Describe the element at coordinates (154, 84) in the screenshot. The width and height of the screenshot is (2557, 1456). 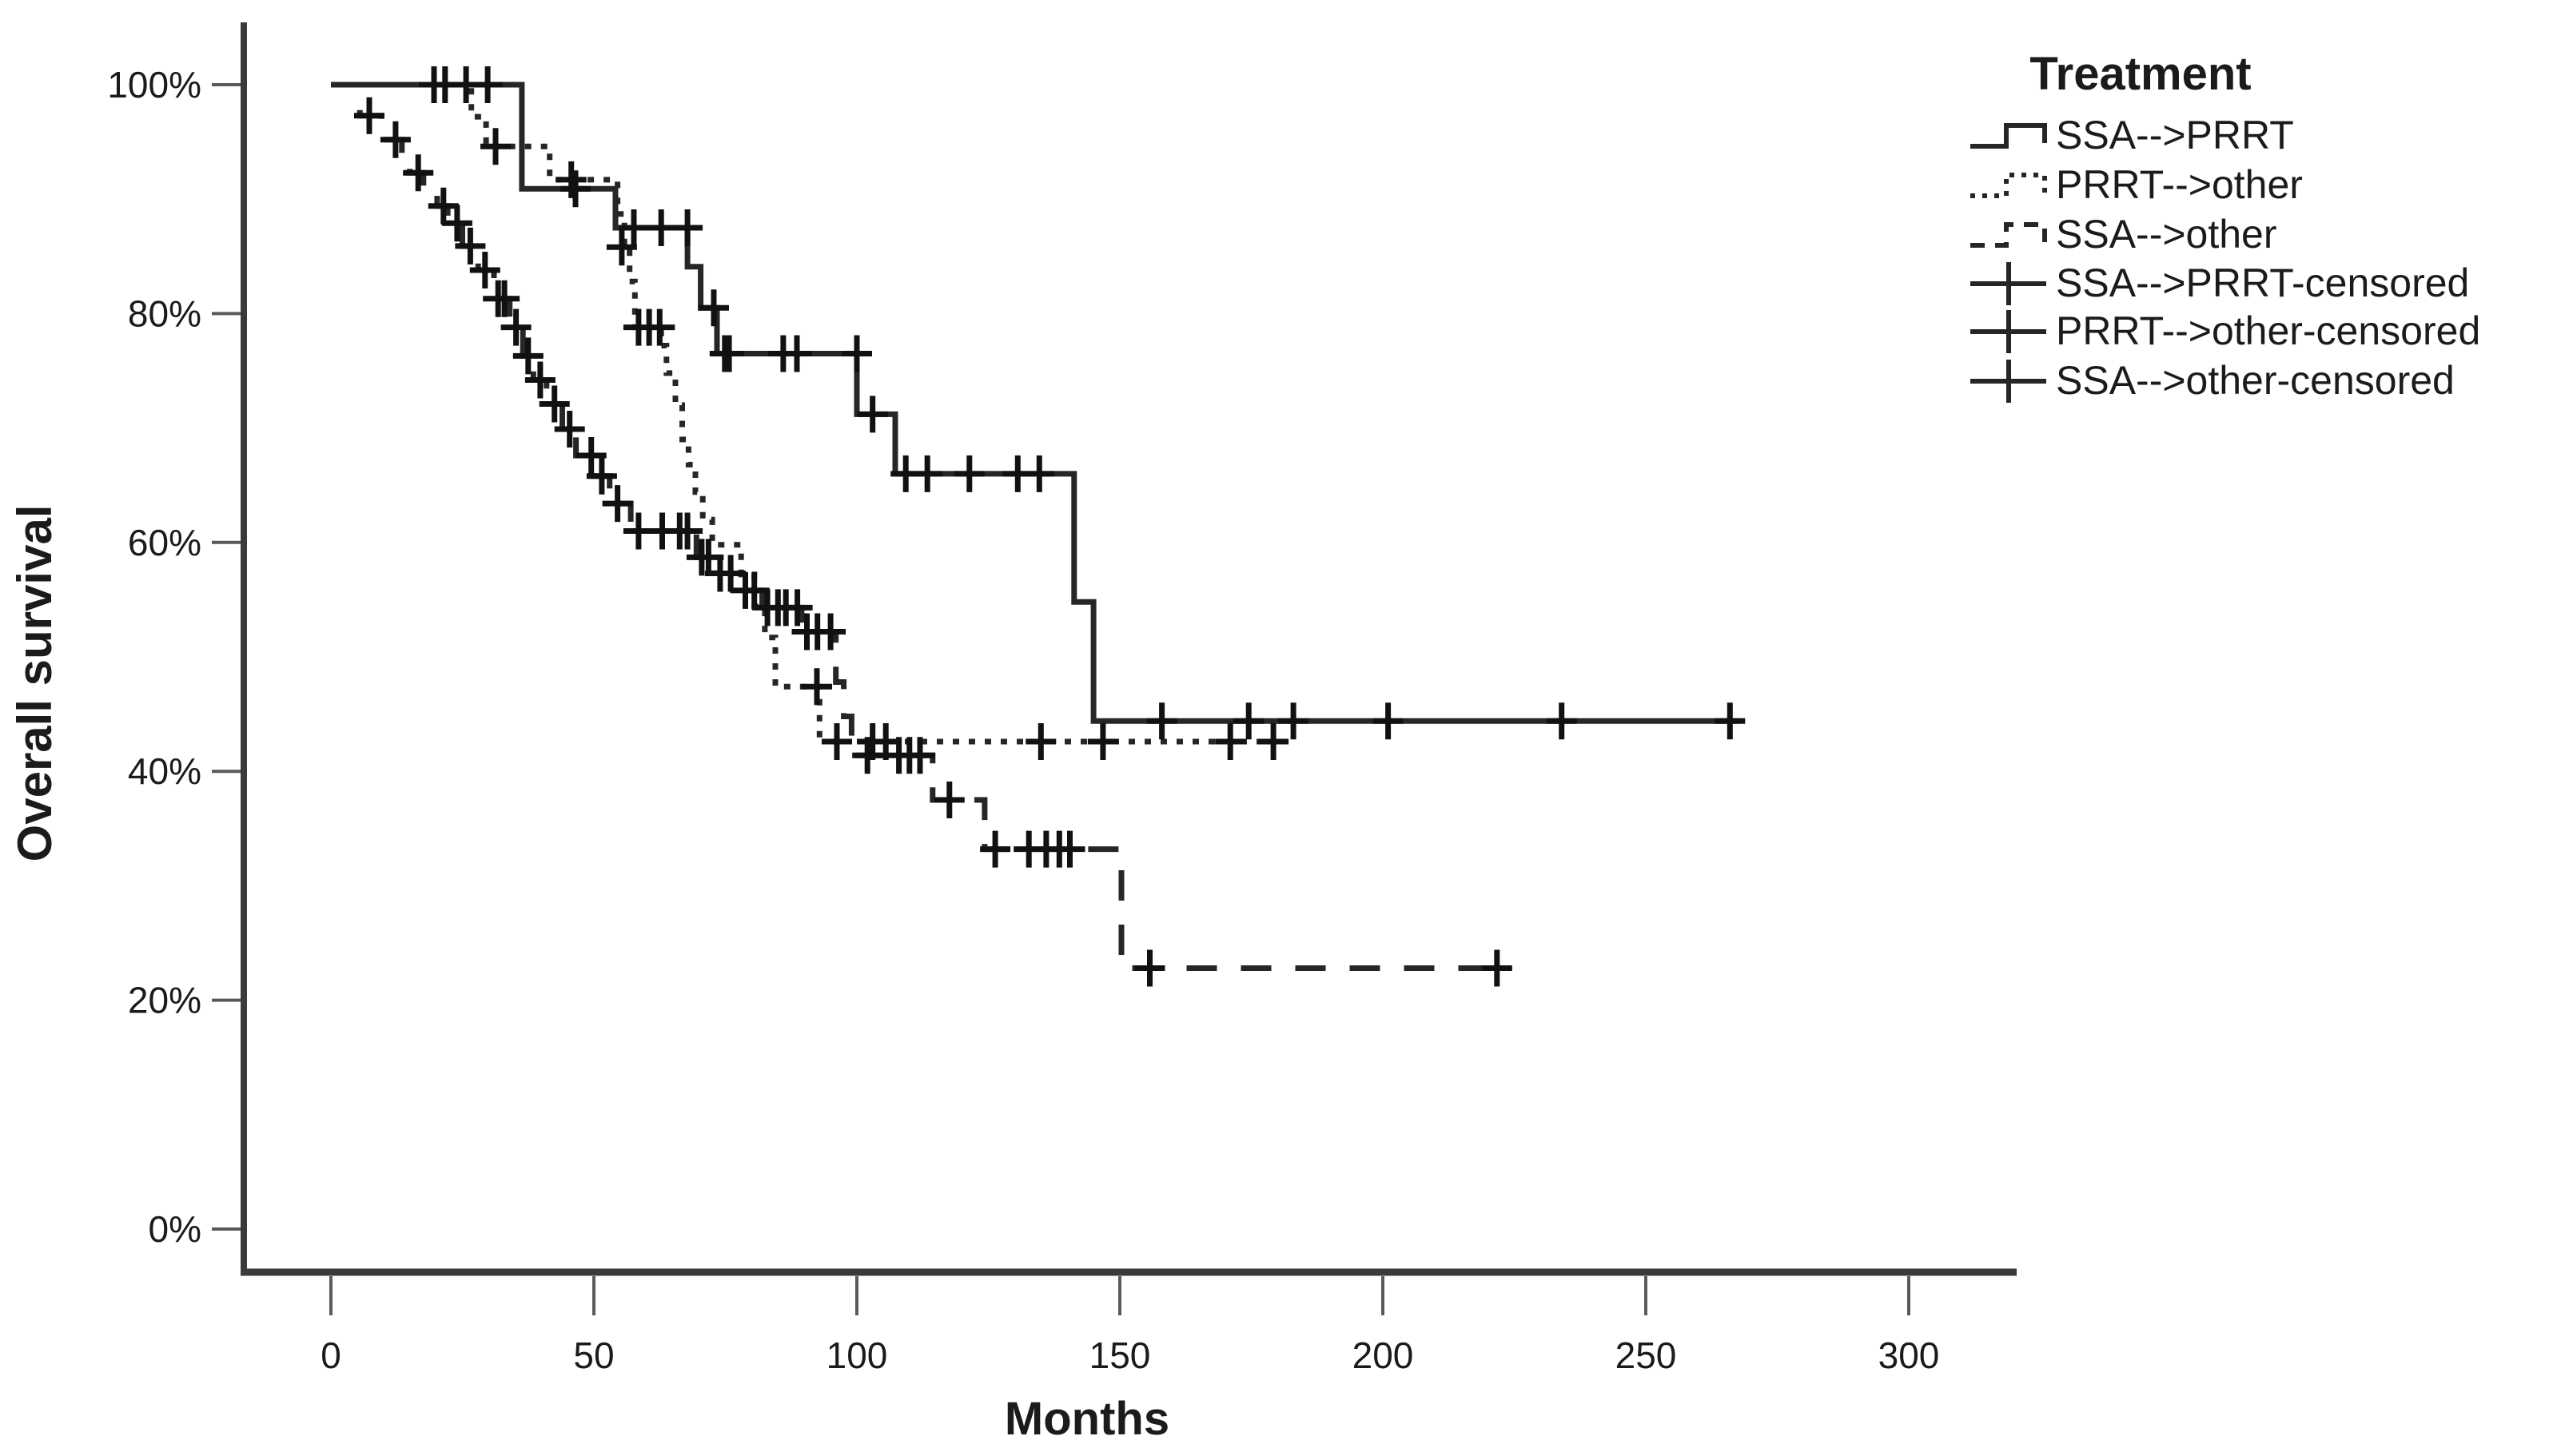
I see `y-tick-label: 100%` at that location.